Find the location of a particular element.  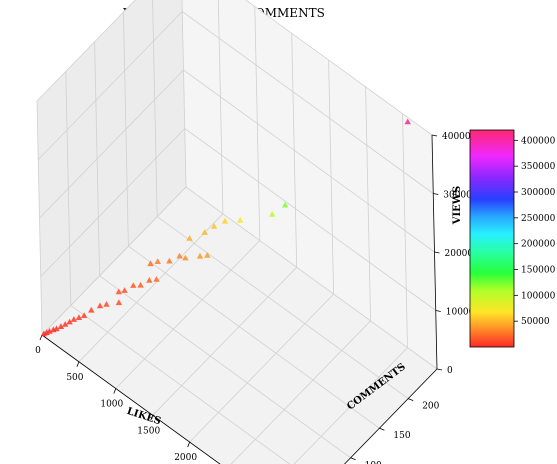

colorbar-fill is located at coordinates (492, 238).